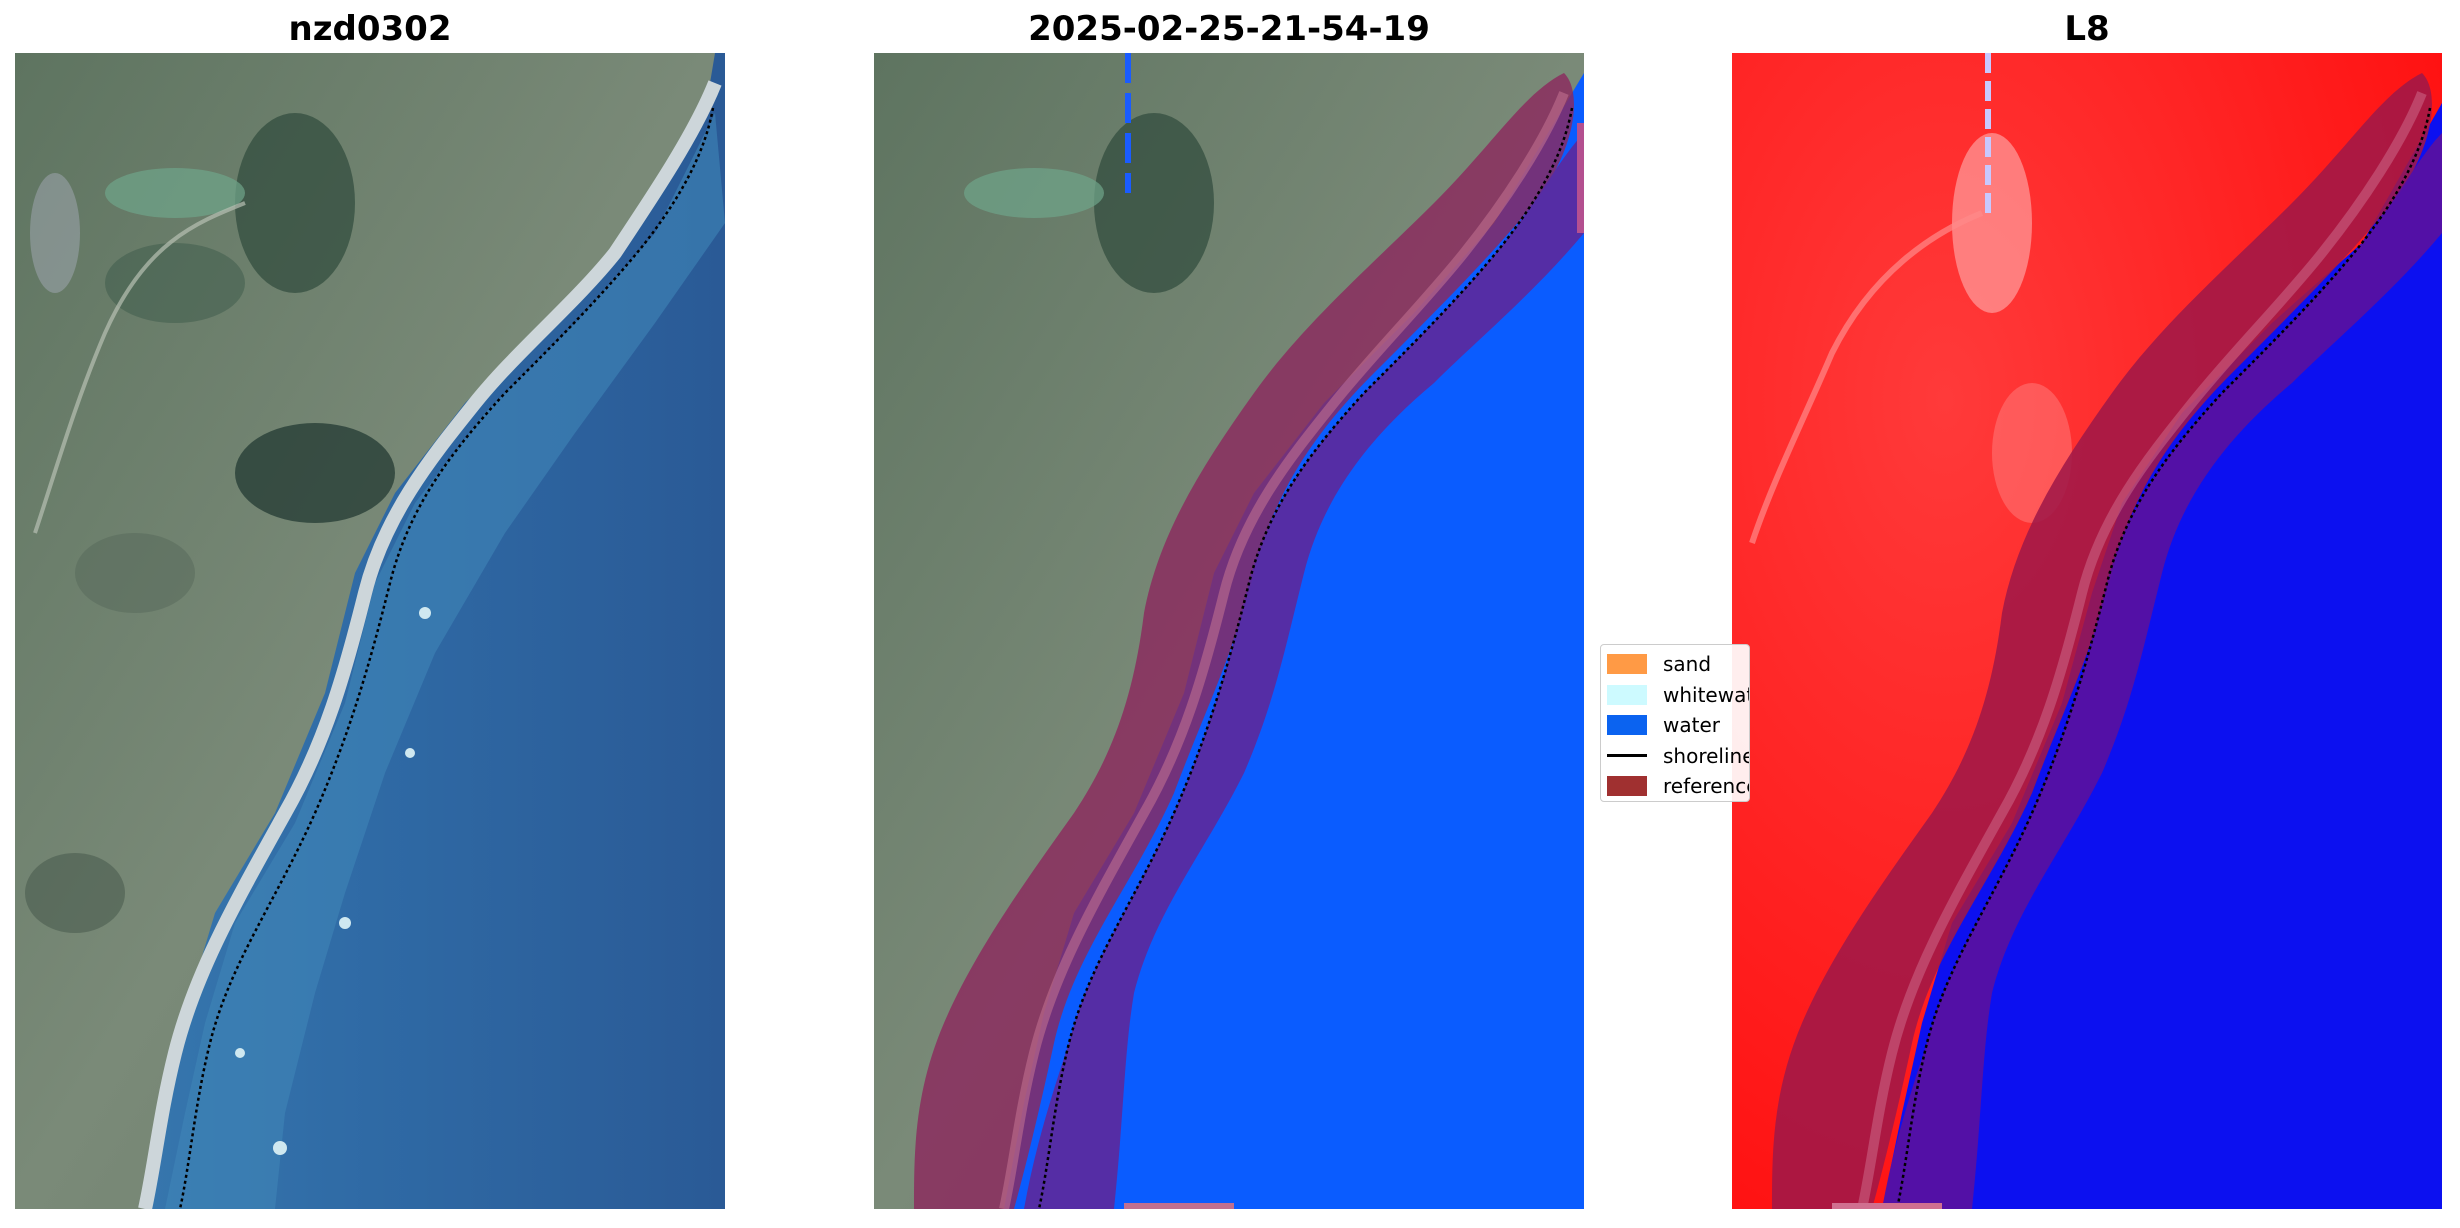 This screenshot has height=1228, width=2460. I want to click on legend-label: water, so click(1691, 725).